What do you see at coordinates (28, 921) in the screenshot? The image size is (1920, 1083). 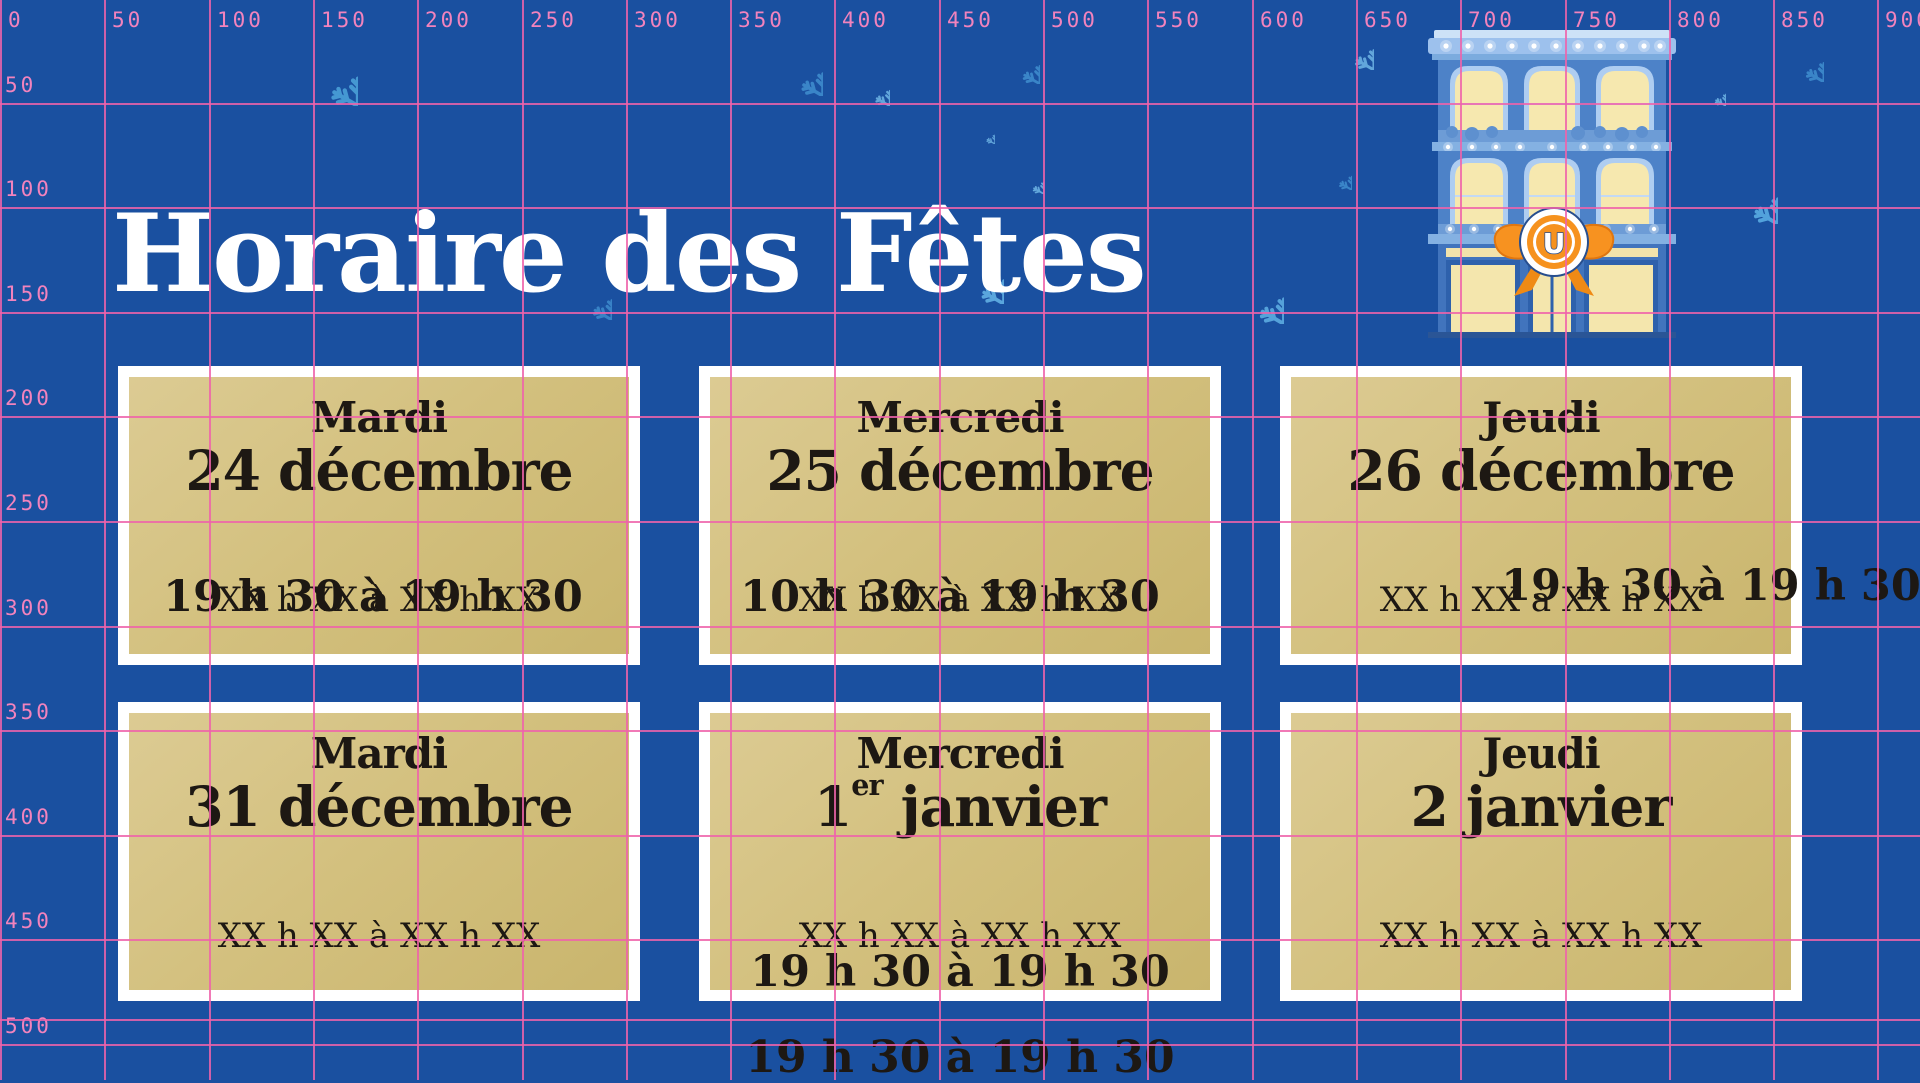 I see `grid-label-y: 450` at bounding box center [28, 921].